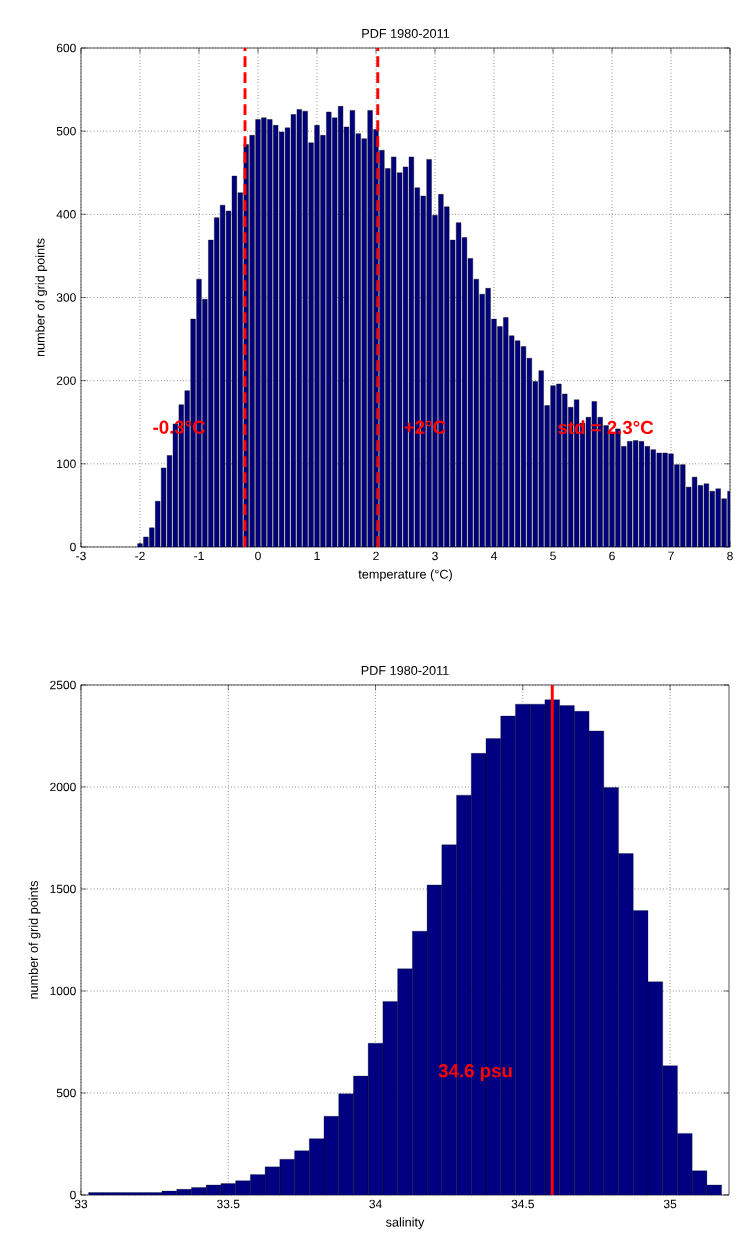 The width and height of the screenshot is (738, 1254). Describe the element at coordinates (199, 555) in the screenshot. I see `x-tick-label: -1` at that location.